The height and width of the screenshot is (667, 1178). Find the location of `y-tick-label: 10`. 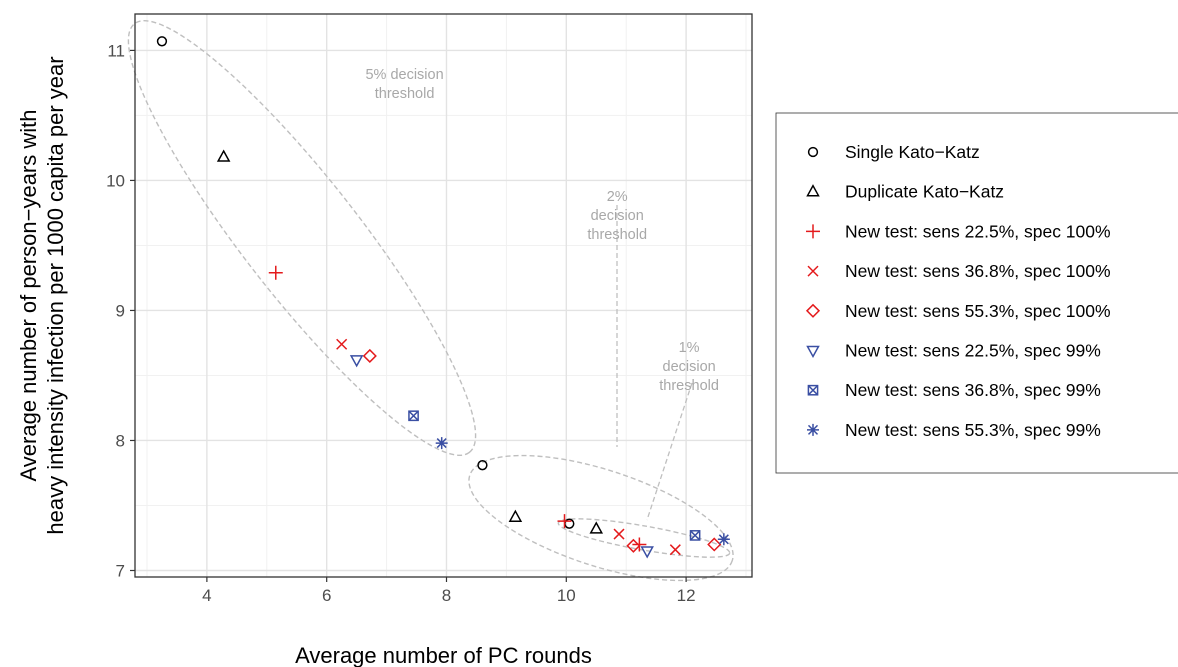

y-tick-label: 10 is located at coordinates (115, 180).